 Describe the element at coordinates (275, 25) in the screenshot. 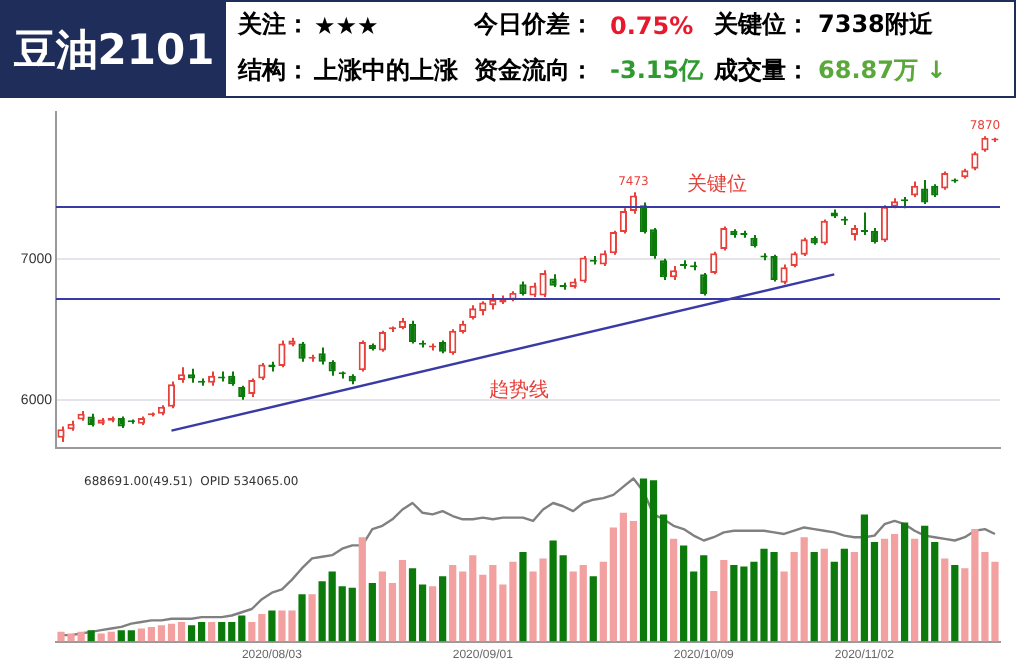

I see `text: 关注：` at that location.